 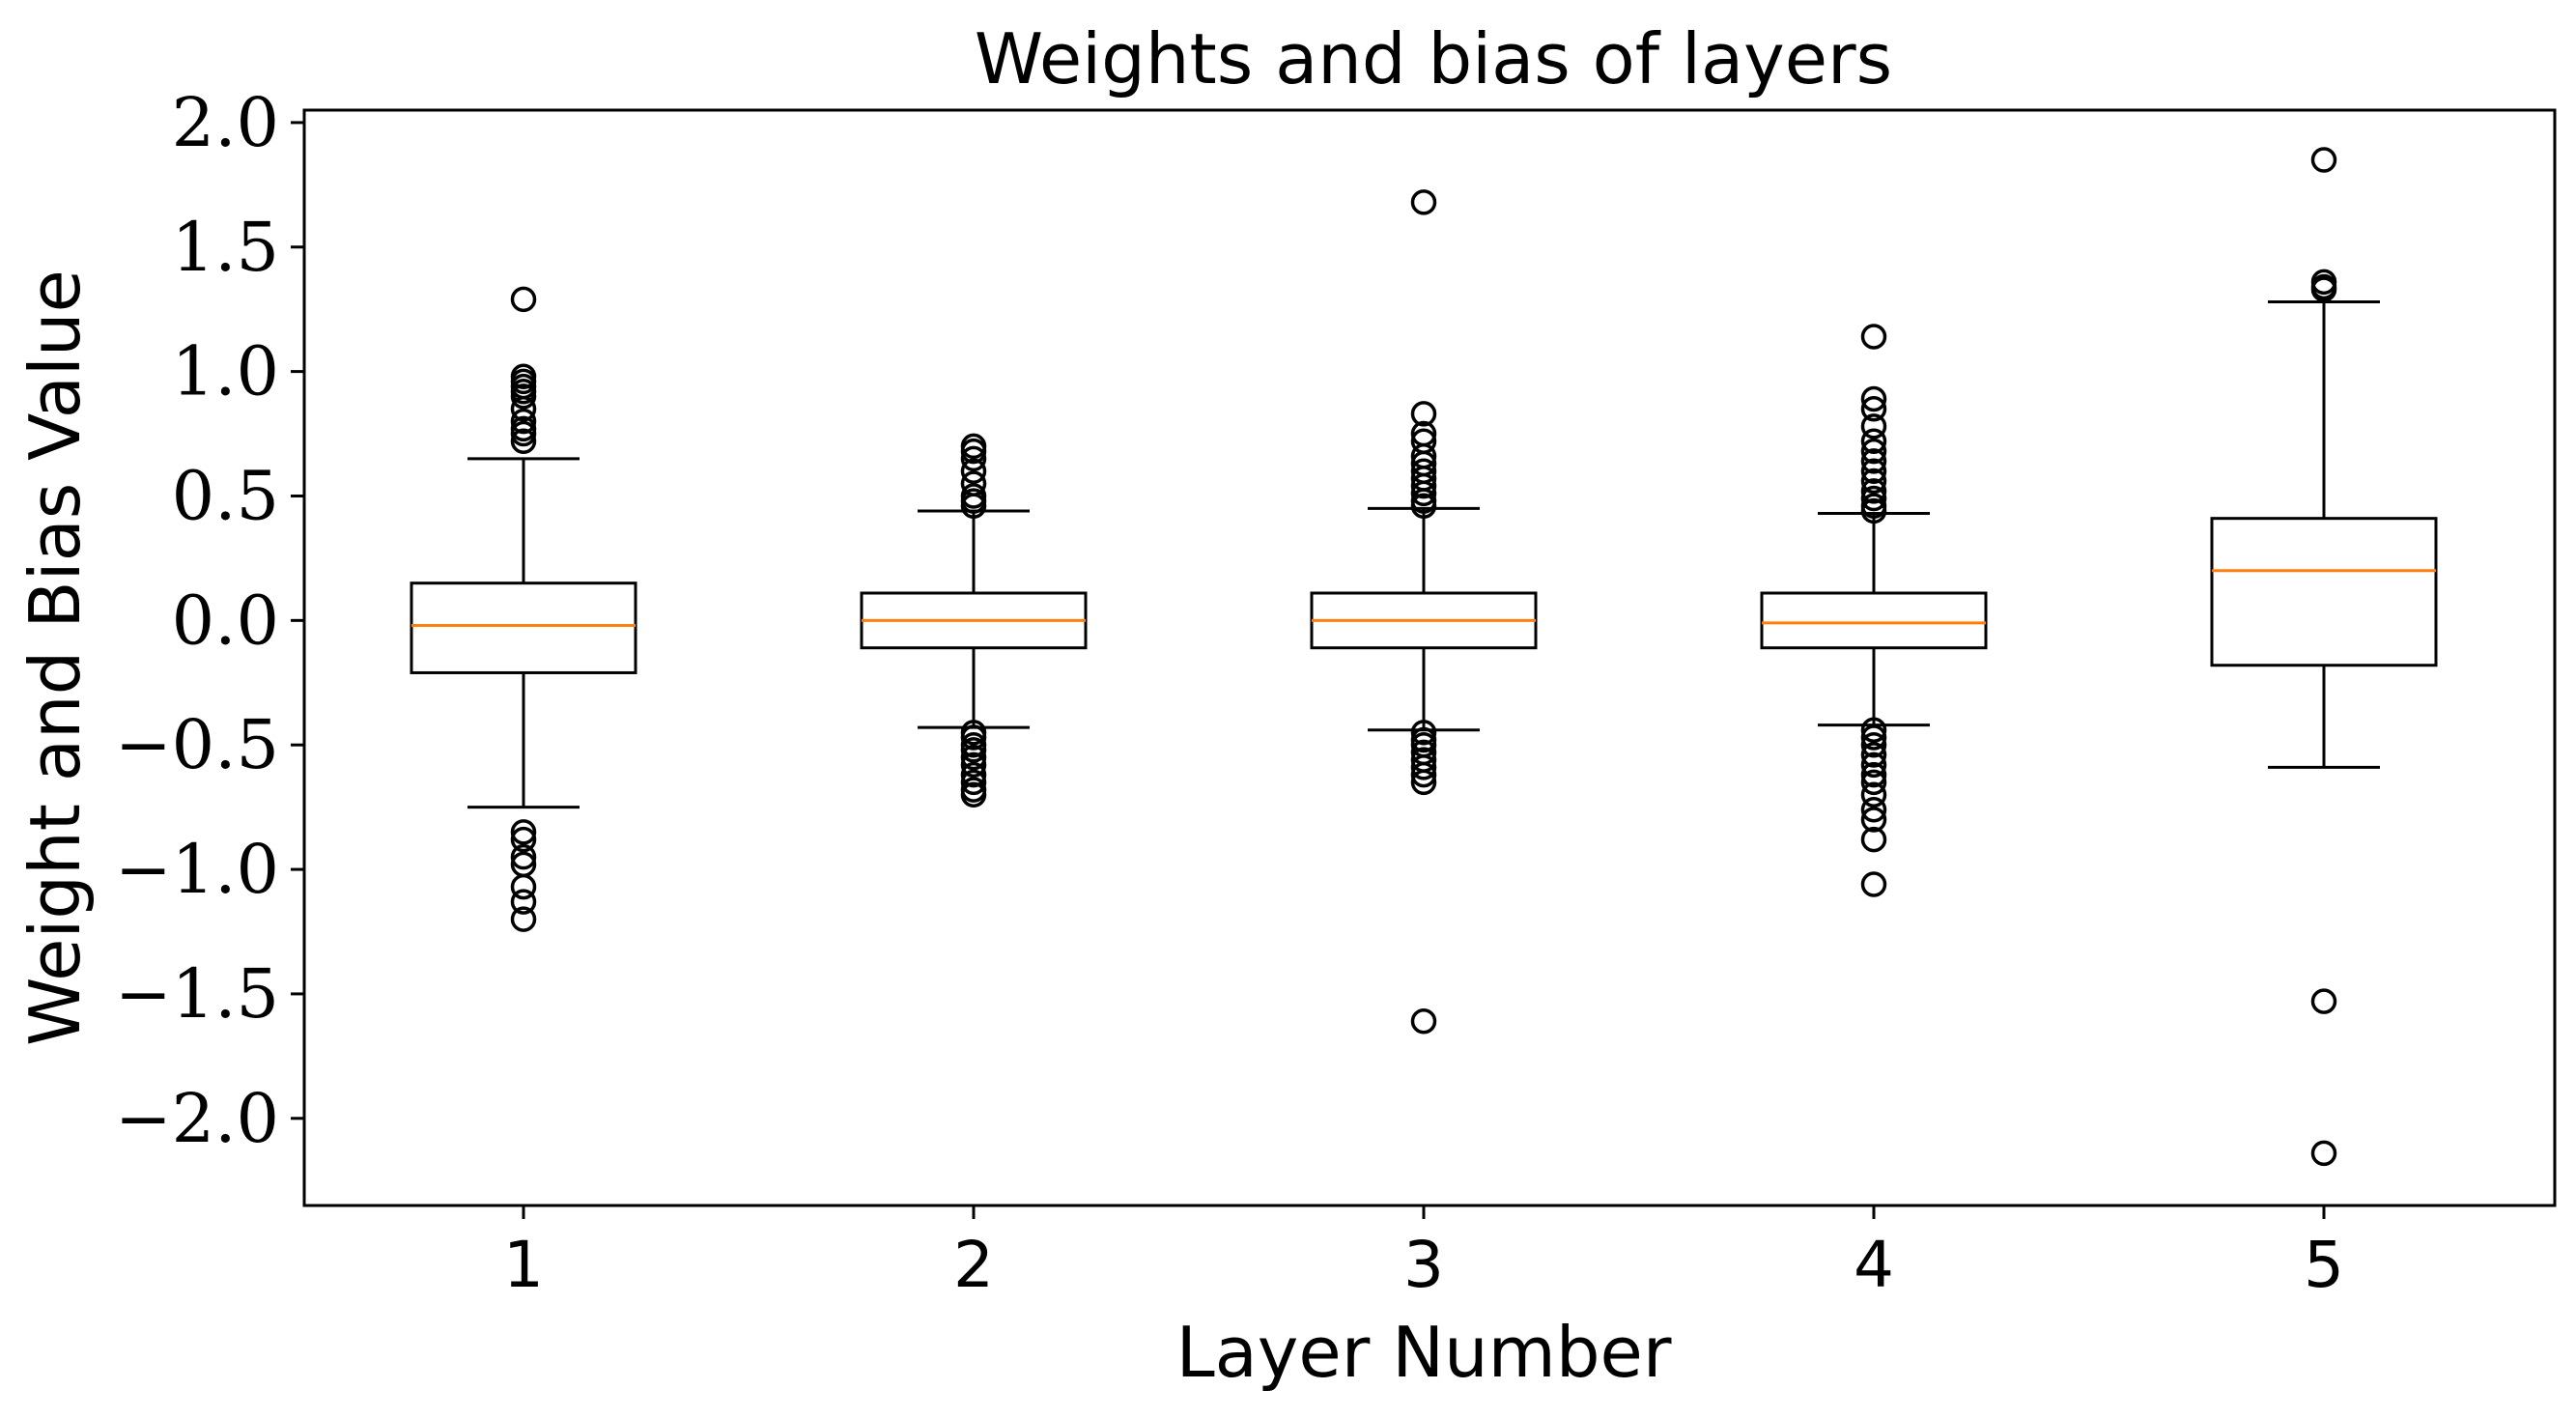 I want to click on y-tick-label: −2.0, so click(x=197, y=1118).